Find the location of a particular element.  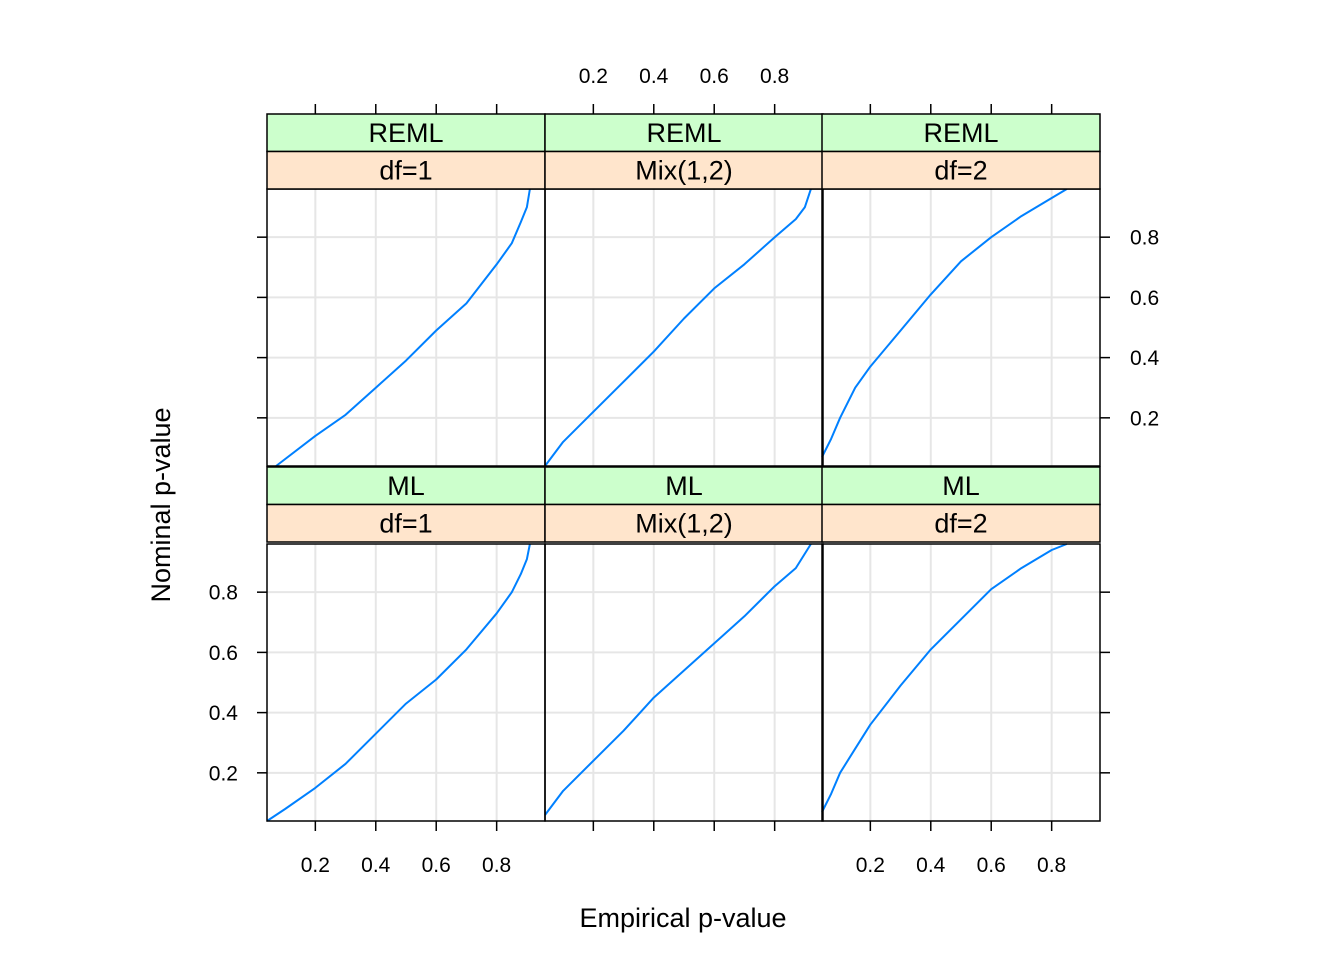

x-tick-label-top: 0.6 is located at coordinates (714, 76).